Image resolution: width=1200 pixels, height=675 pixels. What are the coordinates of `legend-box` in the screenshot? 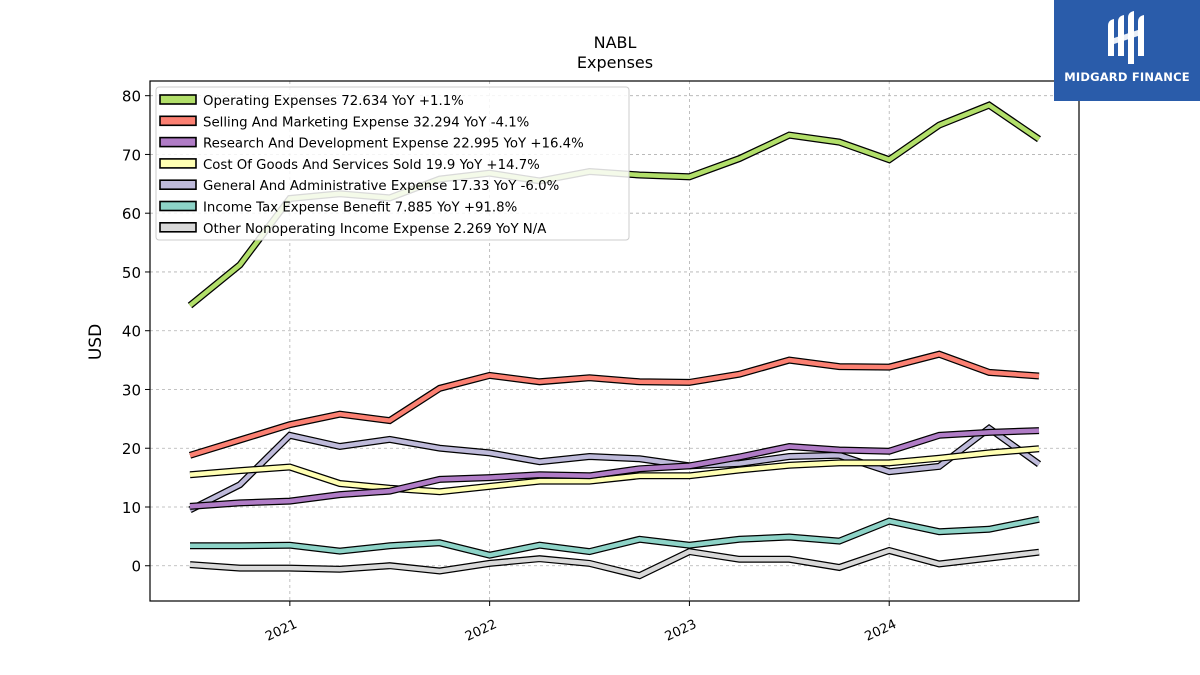 It's located at (392, 163).